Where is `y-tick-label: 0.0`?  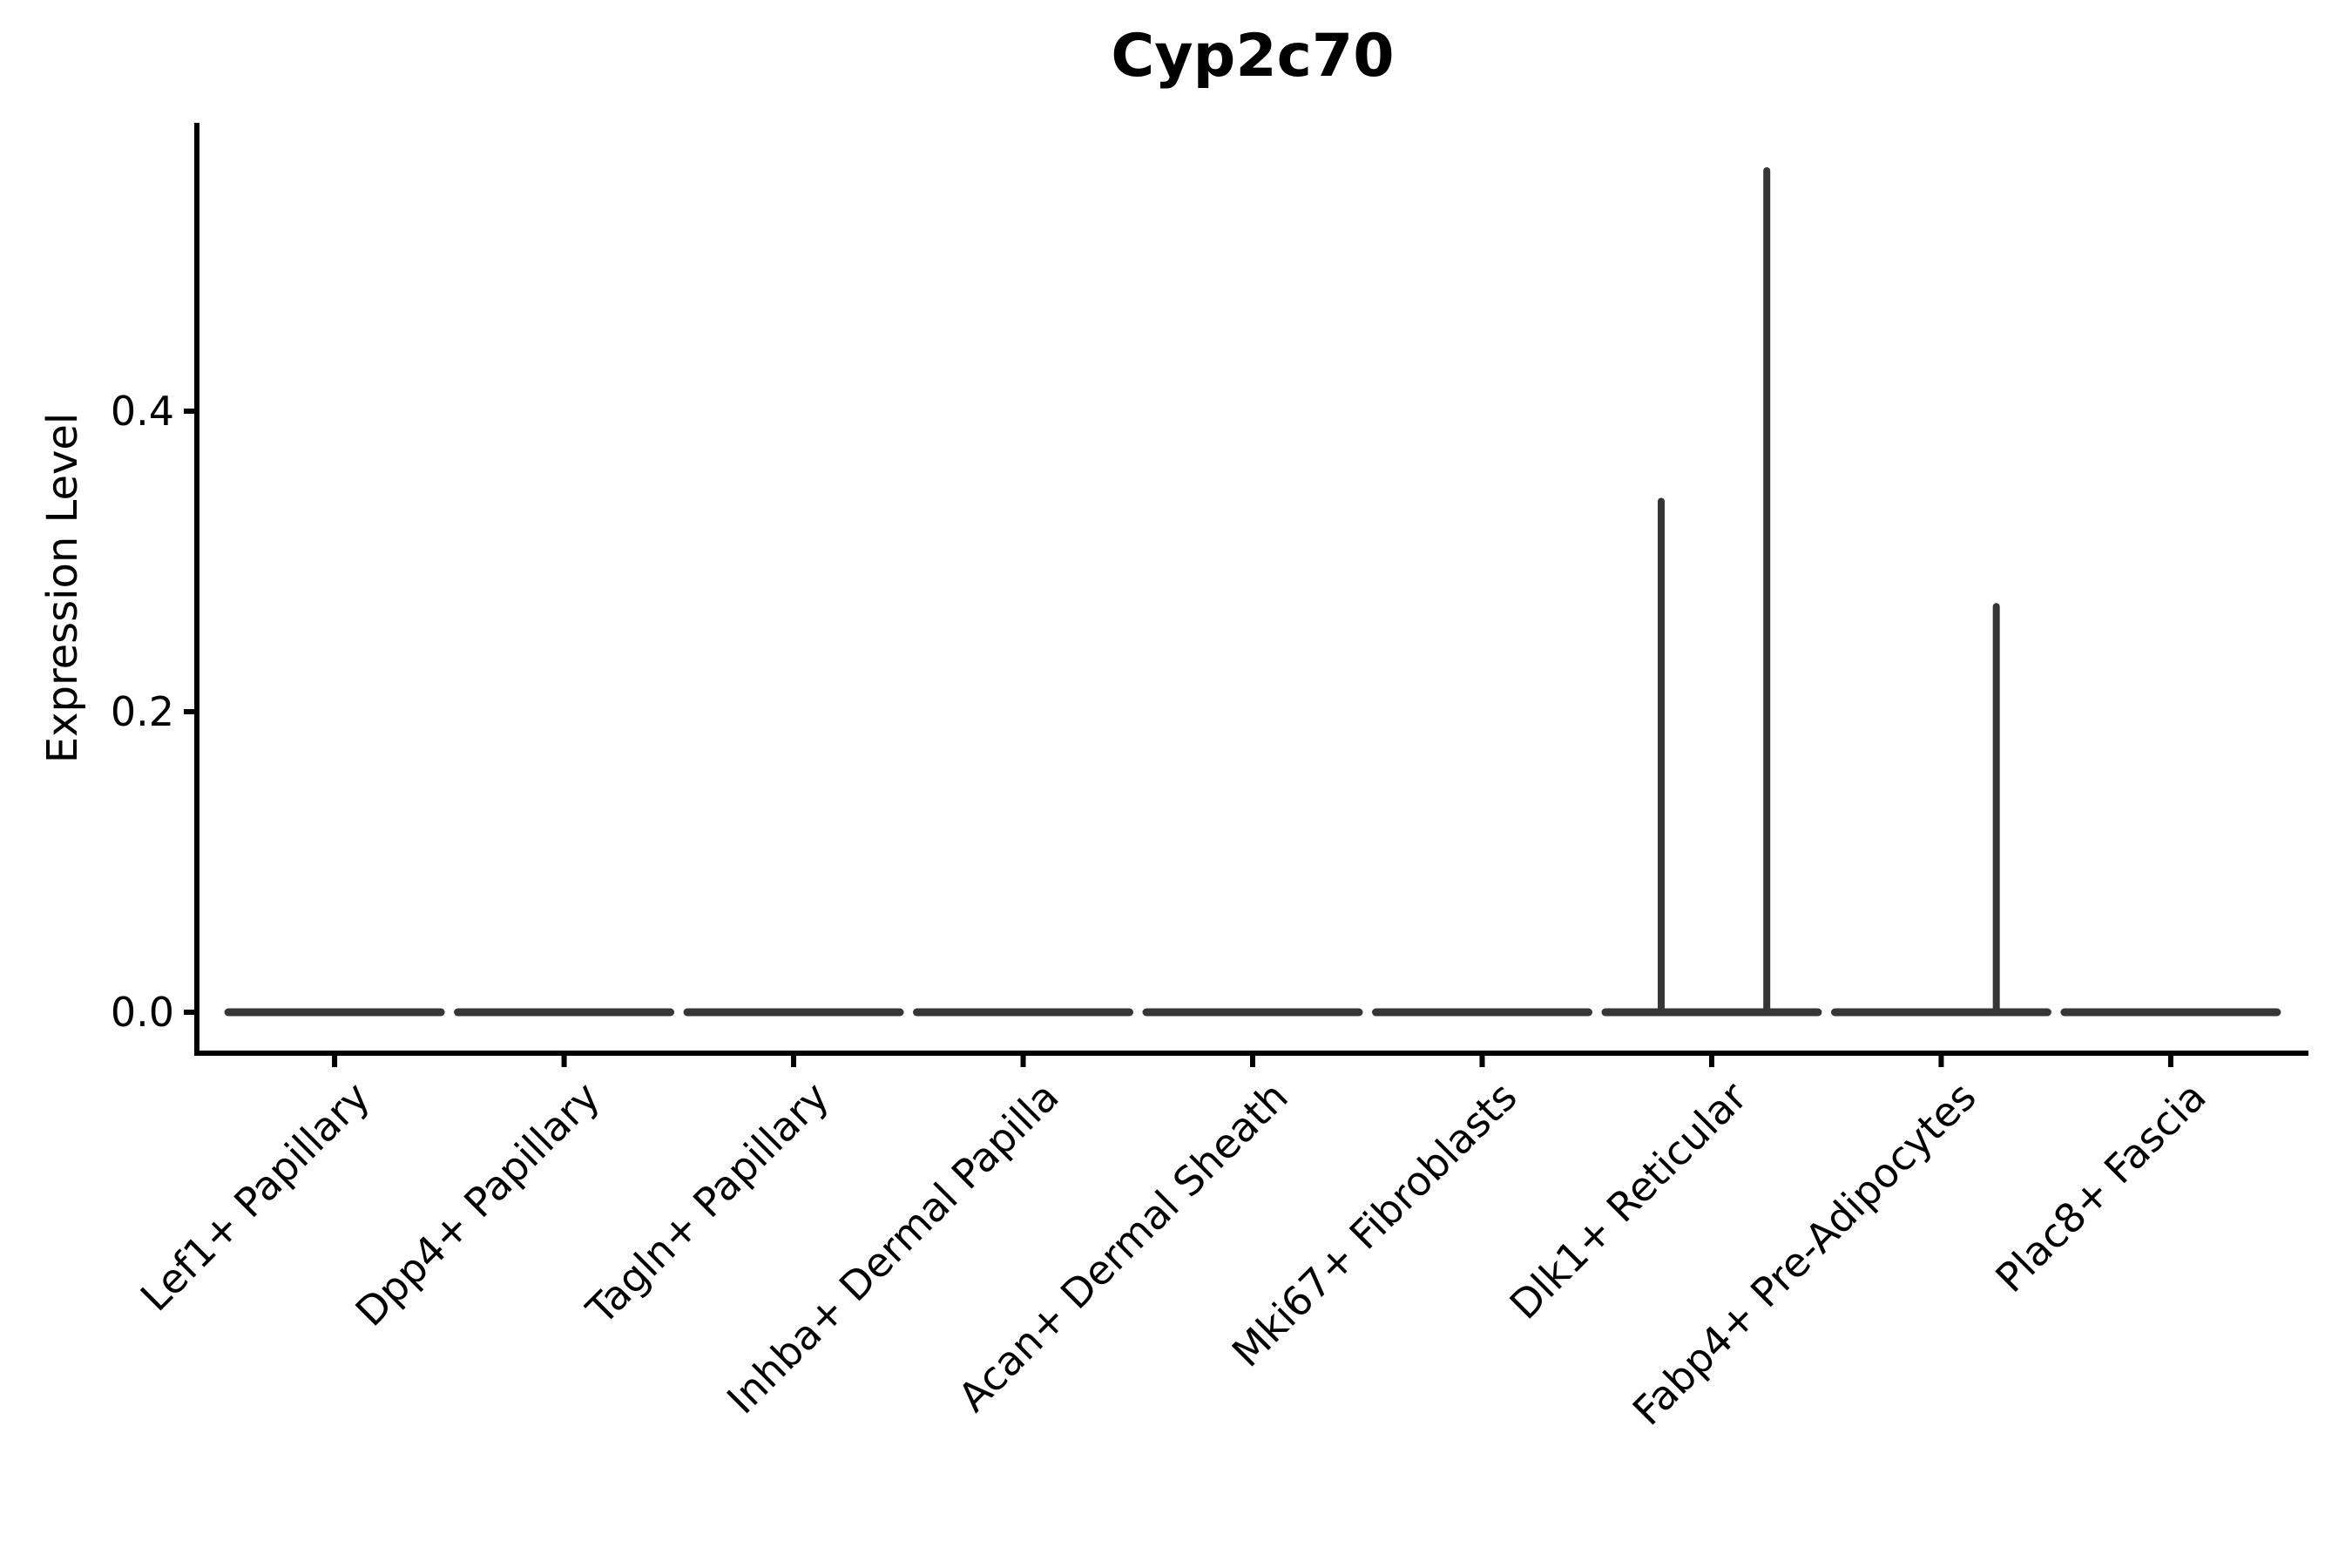 y-tick-label: 0.0 is located at coordinates (142, 1013).